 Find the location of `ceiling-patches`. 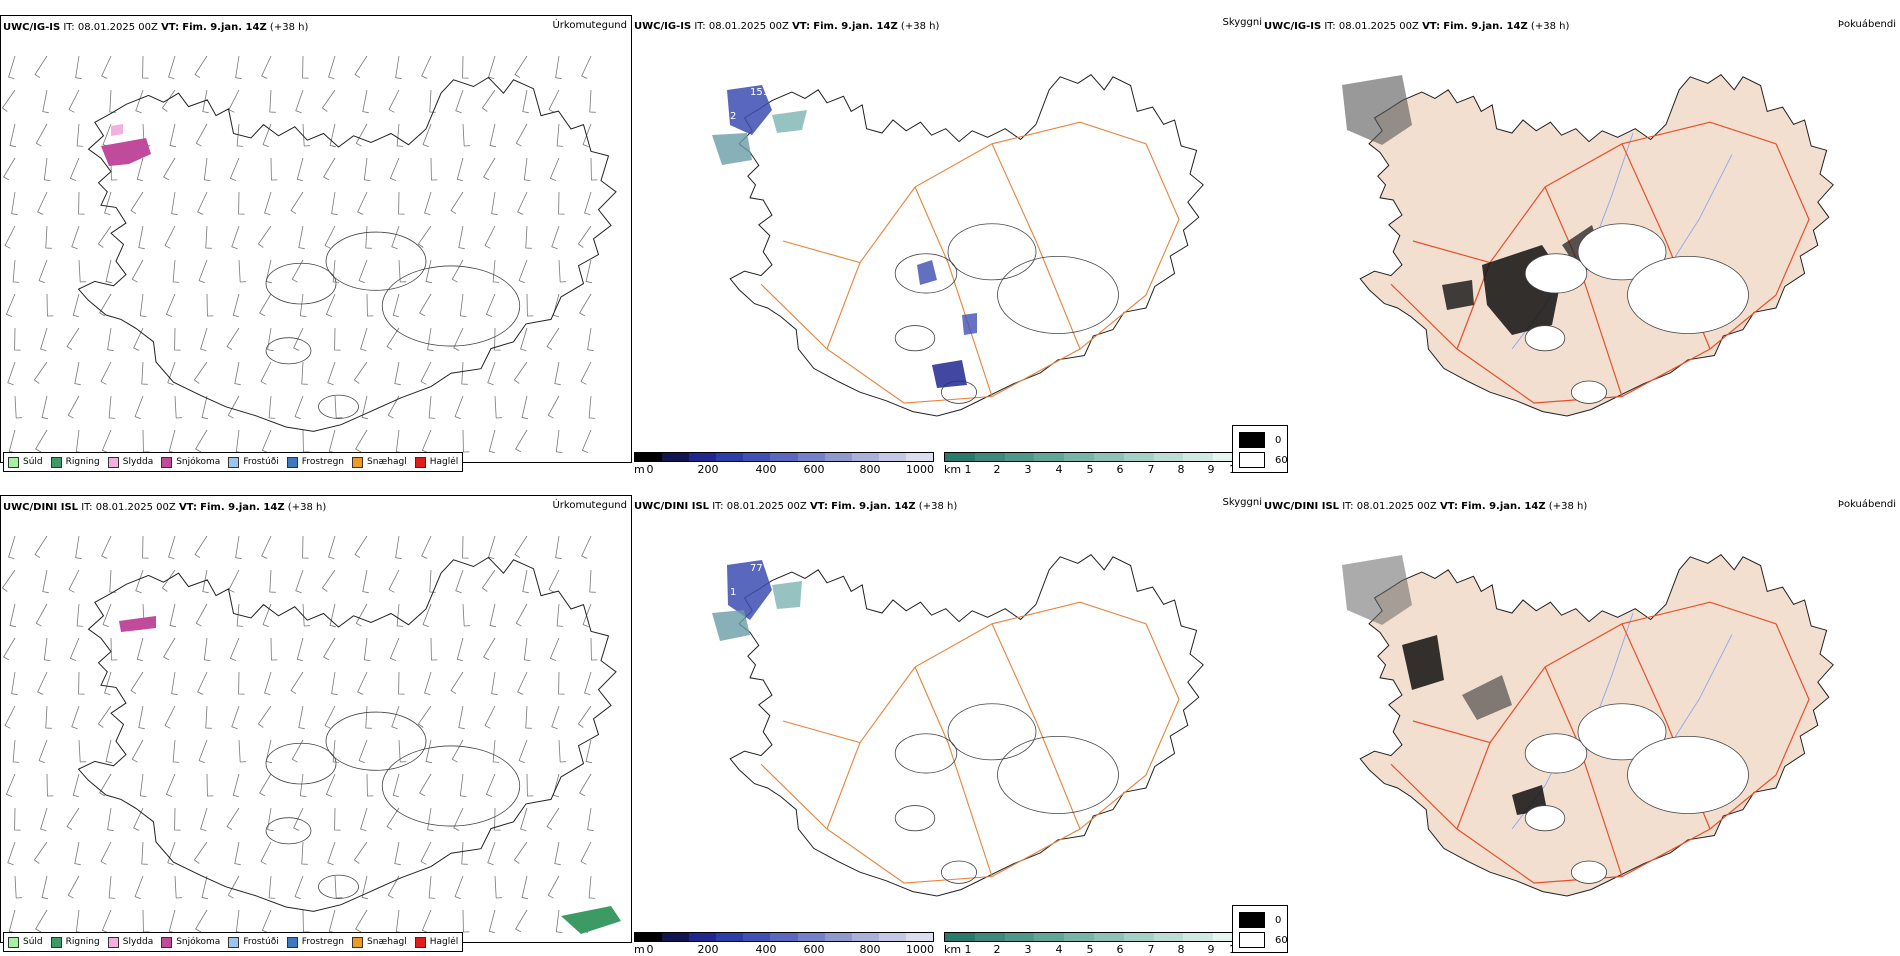

ceiling-patches is located at coordinates (757, 600).